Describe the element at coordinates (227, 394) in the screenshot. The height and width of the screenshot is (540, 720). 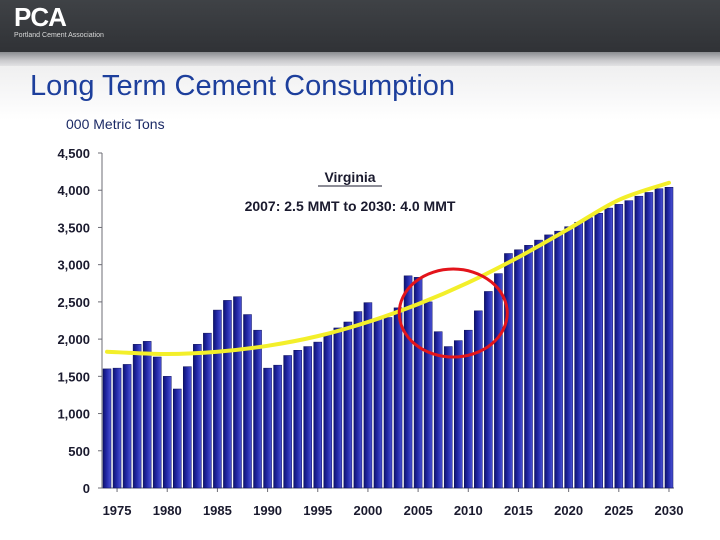
I see `bar-1986` at that location.